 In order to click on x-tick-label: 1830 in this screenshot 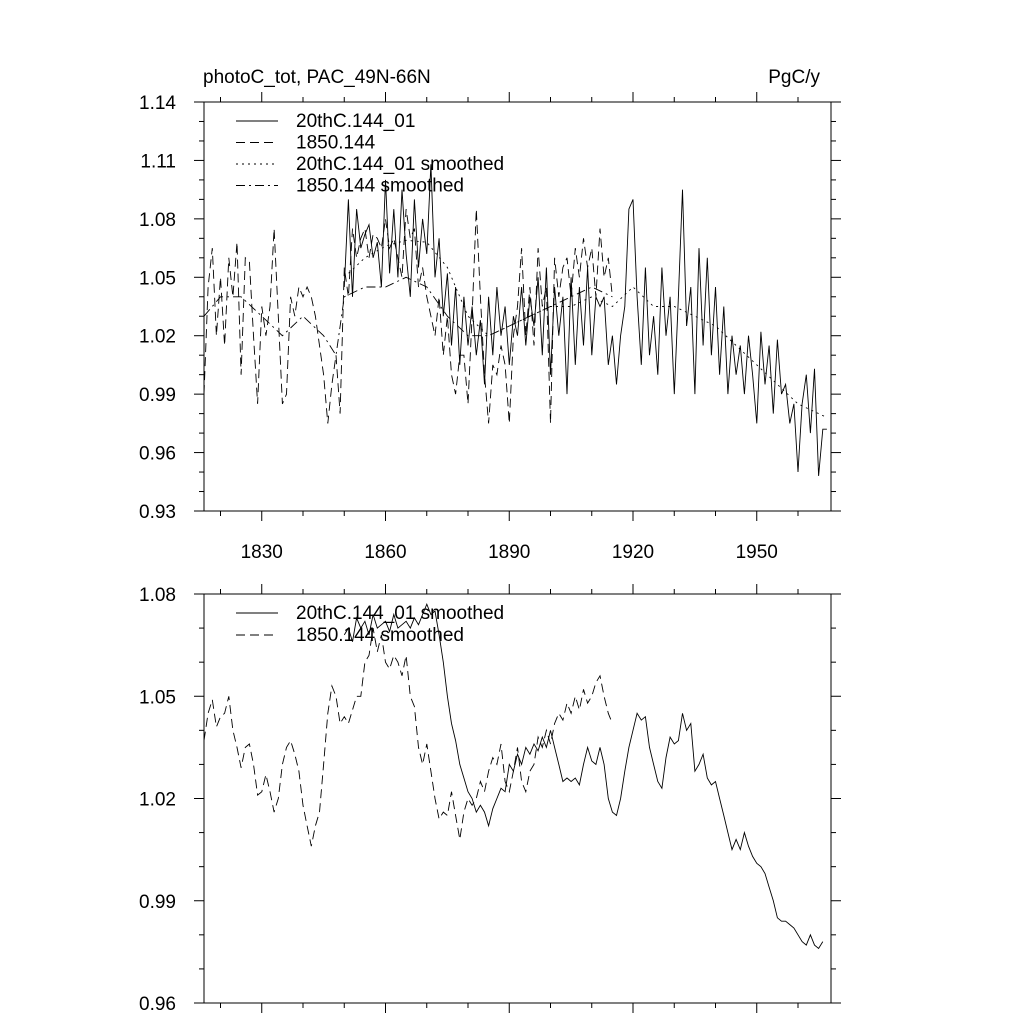, I will do `click(262, 552)`.